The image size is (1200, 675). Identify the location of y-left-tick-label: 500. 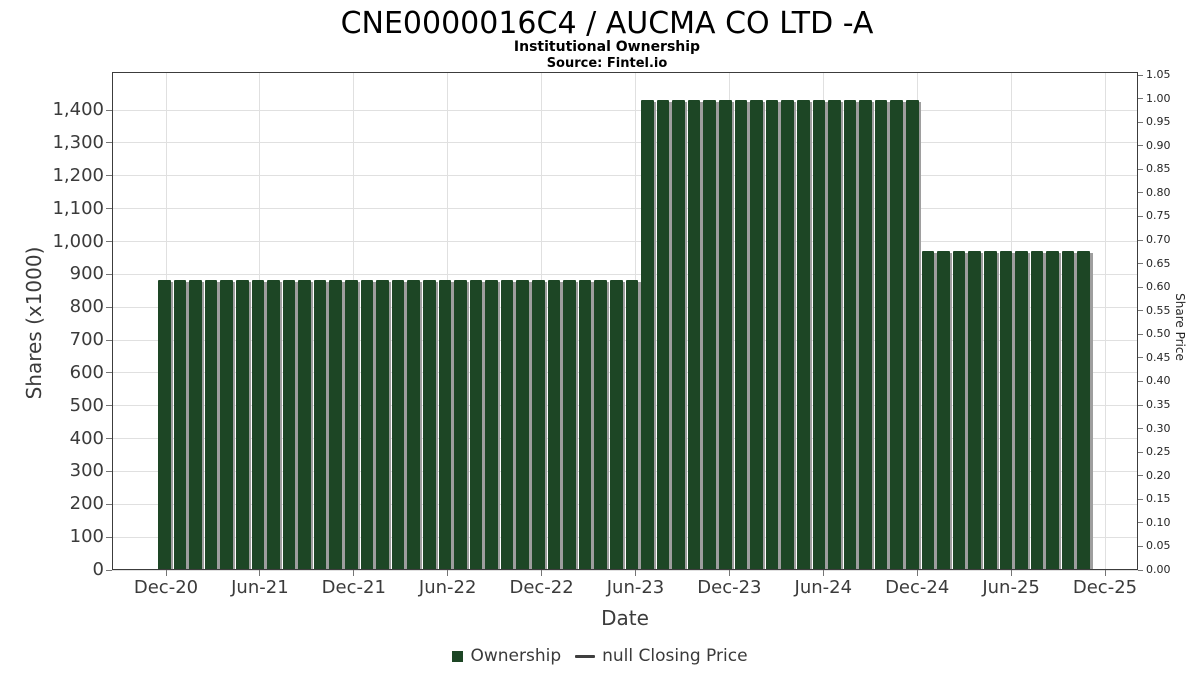
(86, 405).